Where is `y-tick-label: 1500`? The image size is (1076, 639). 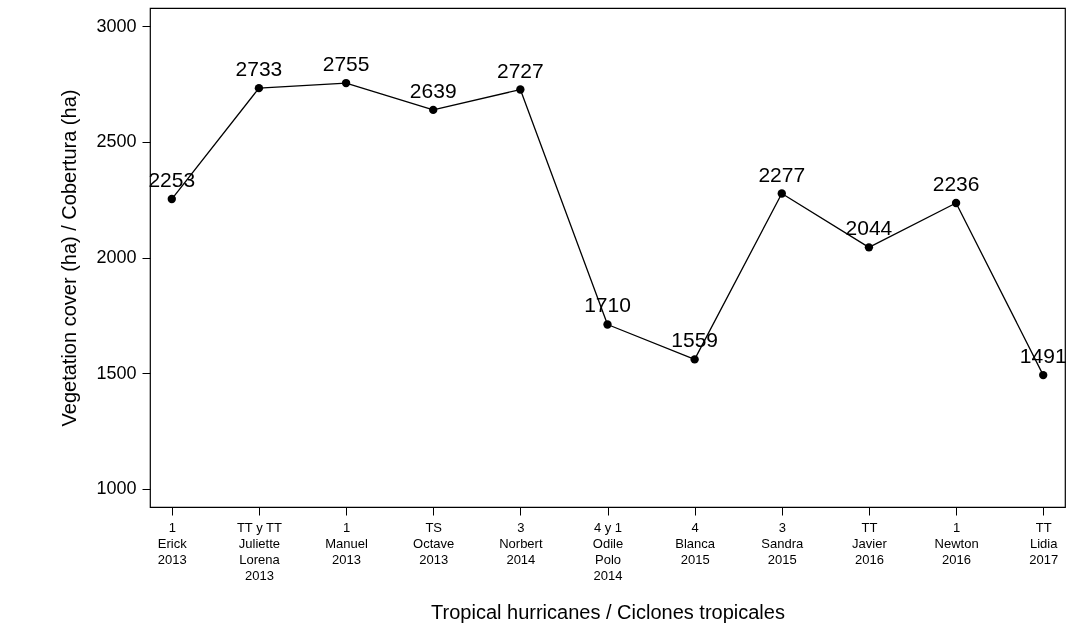
y-tick-label: 1500 is located at coordinates (116, 372).